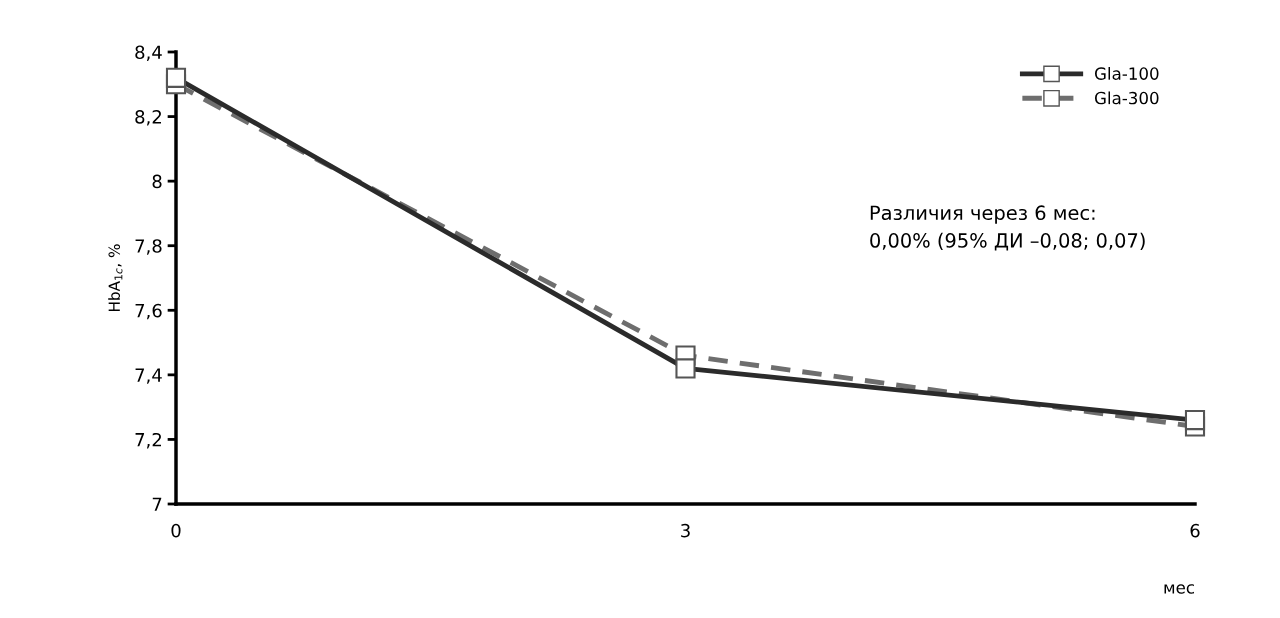 This screenshot has width=1280, height=618. I want to click on legend-label: Gla-300, so click(1126, 98).